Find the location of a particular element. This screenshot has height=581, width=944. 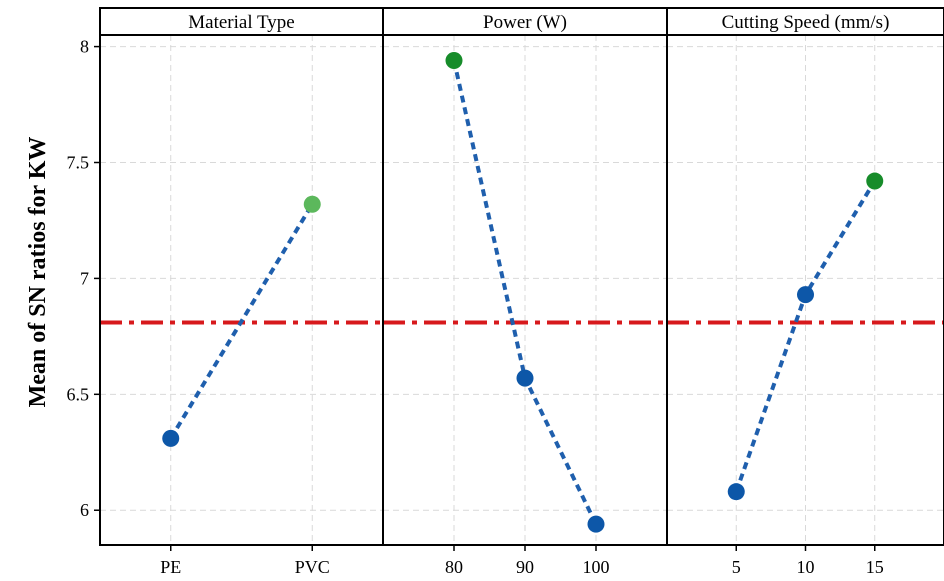

panel-title: Cutting Speed (mm/s) is located at coordinates (806, 22).